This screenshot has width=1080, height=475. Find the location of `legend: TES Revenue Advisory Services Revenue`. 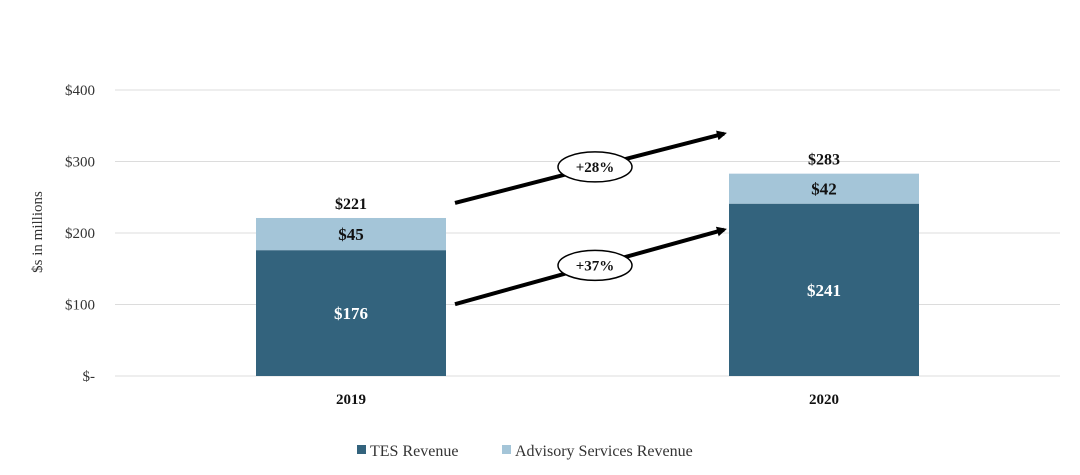

legend: TES Revenue Advisory Services Revenue is located at coordinates (525, 451).